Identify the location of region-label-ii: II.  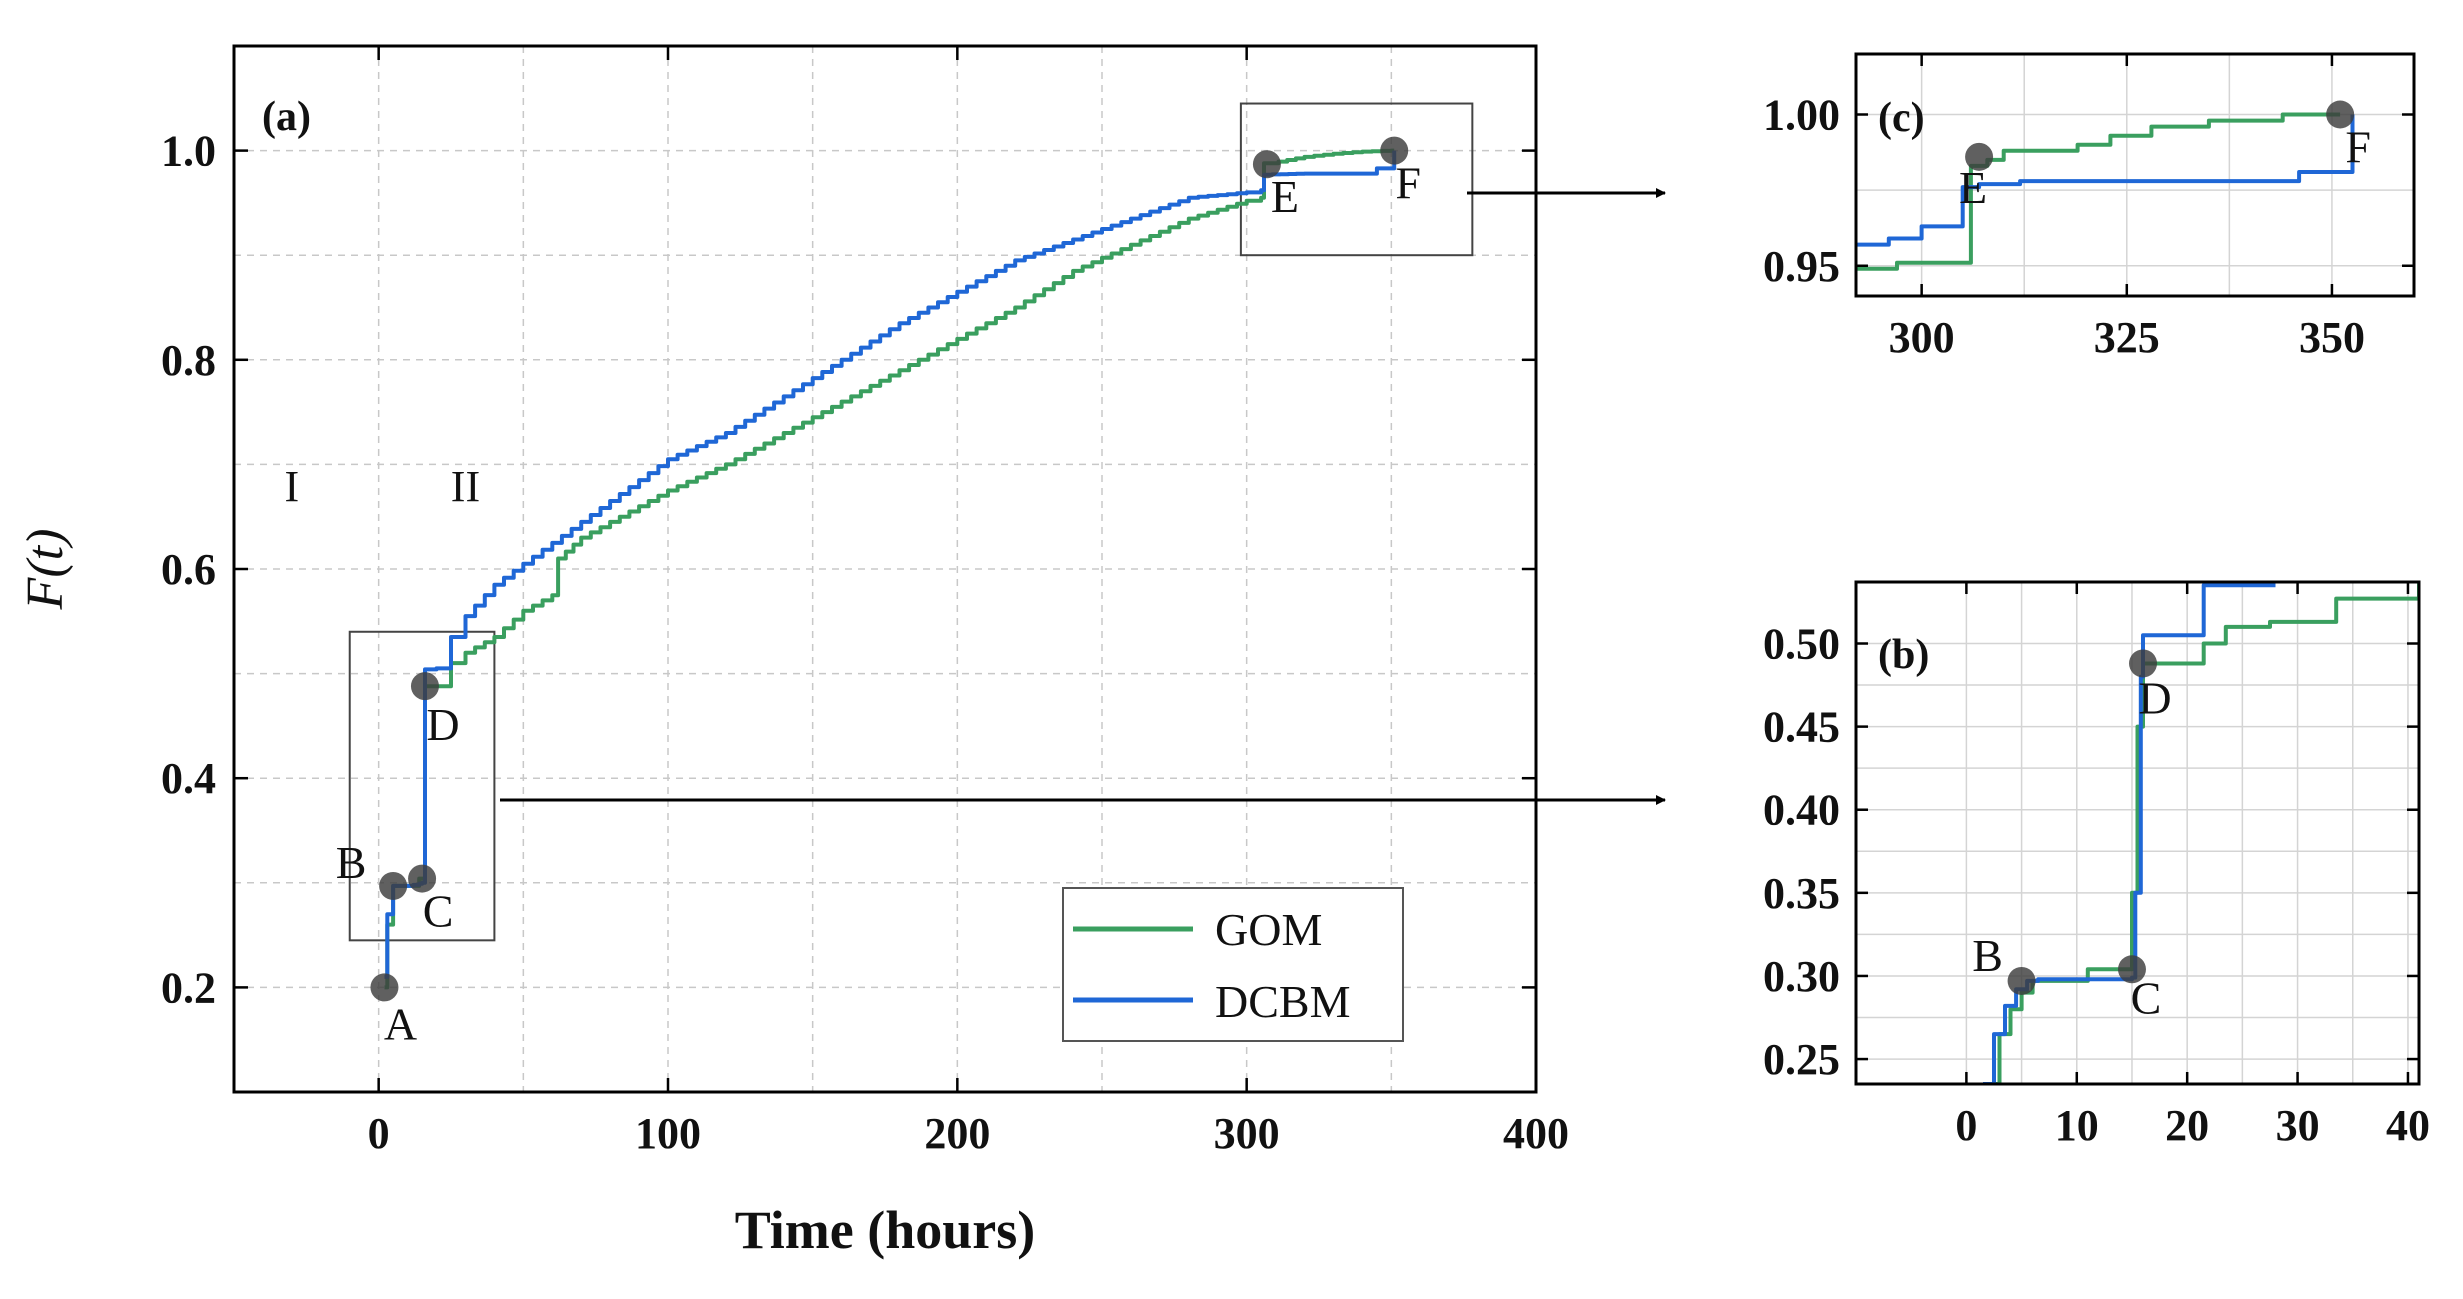
(465, 486).